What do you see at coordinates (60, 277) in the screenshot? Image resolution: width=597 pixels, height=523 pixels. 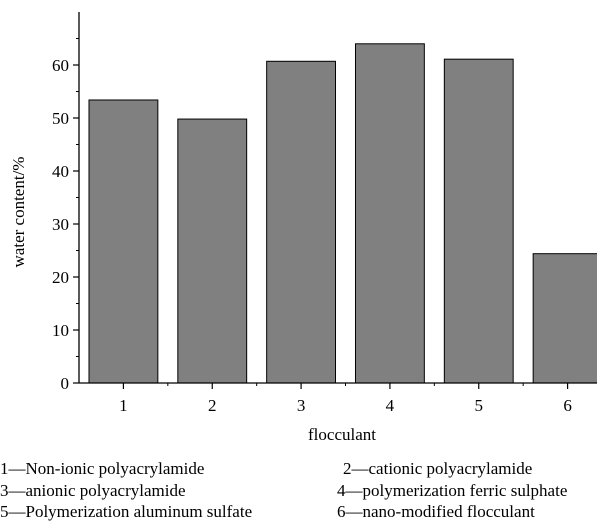 I see `y-tick-label-20: 20` at bounding box center [60, 277].